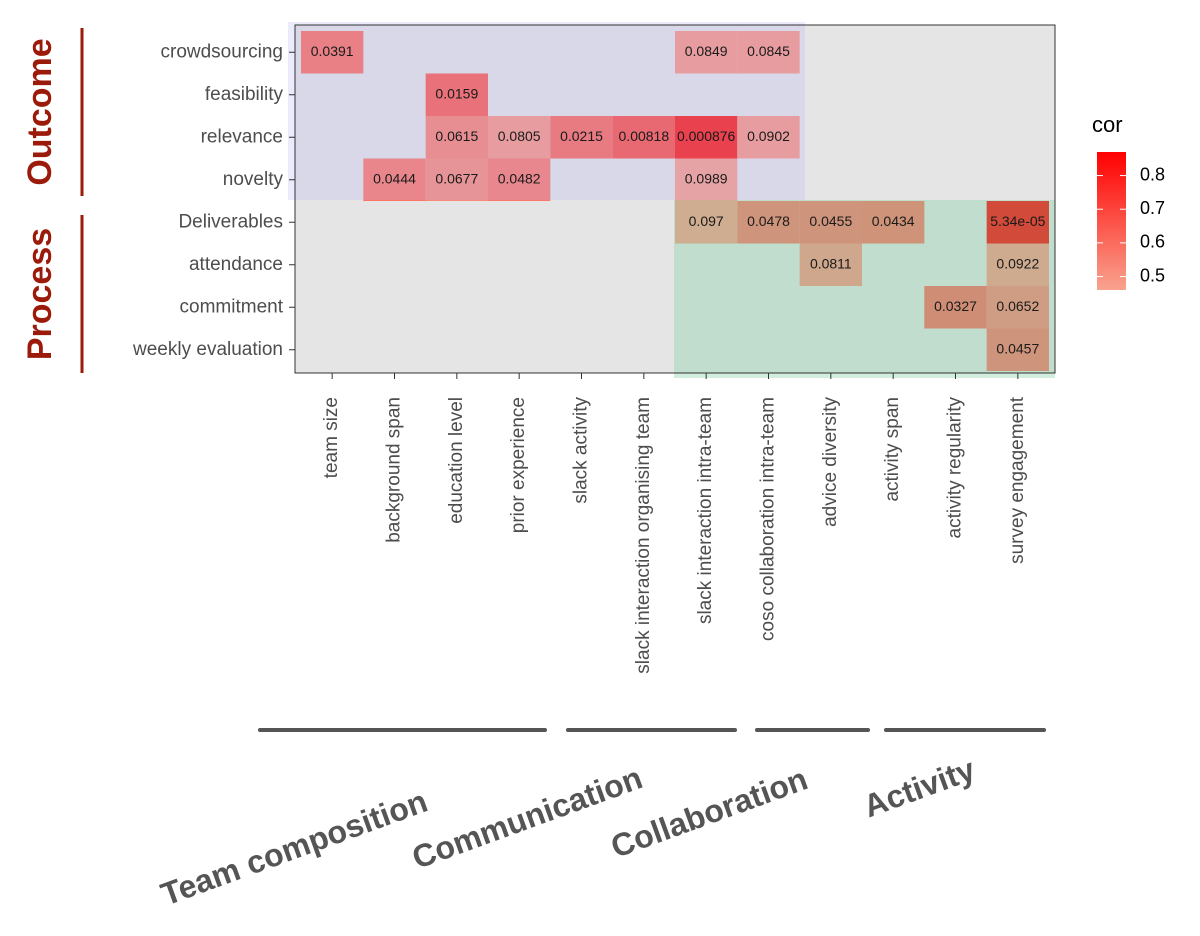 Image resolution: width=1200 pixels, height=936 pixels. I want to click on column-group-label: Communication, so click(527, 817).